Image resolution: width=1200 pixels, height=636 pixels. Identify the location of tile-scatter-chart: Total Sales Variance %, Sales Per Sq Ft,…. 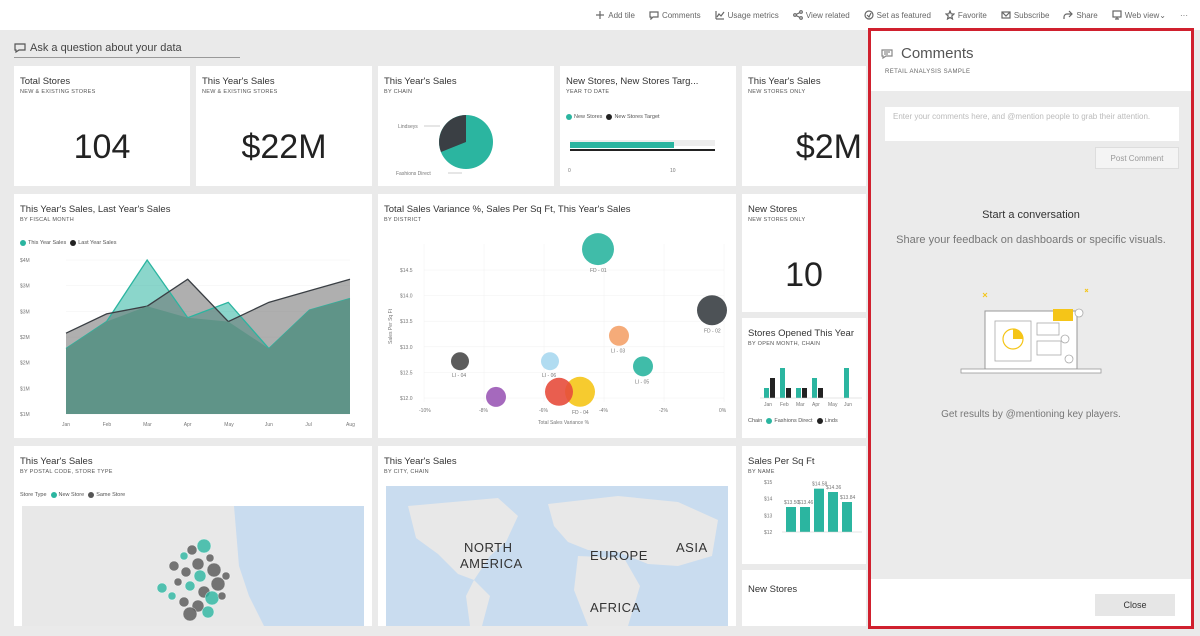
(557, 316).